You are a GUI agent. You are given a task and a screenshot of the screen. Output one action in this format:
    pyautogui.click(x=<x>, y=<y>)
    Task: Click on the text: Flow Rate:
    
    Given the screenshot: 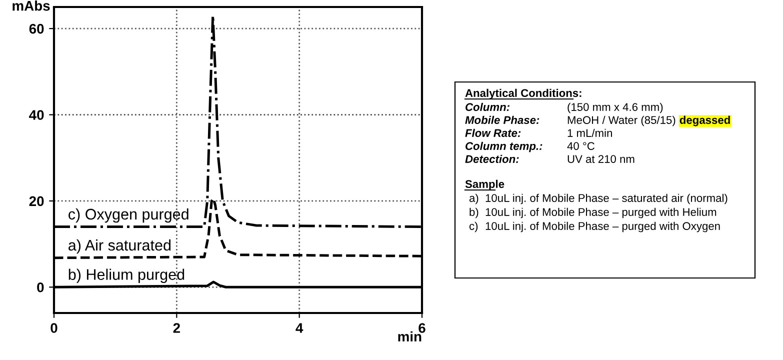 What is the action you would take?
    pyautogui.click(x=493, y=132)
    